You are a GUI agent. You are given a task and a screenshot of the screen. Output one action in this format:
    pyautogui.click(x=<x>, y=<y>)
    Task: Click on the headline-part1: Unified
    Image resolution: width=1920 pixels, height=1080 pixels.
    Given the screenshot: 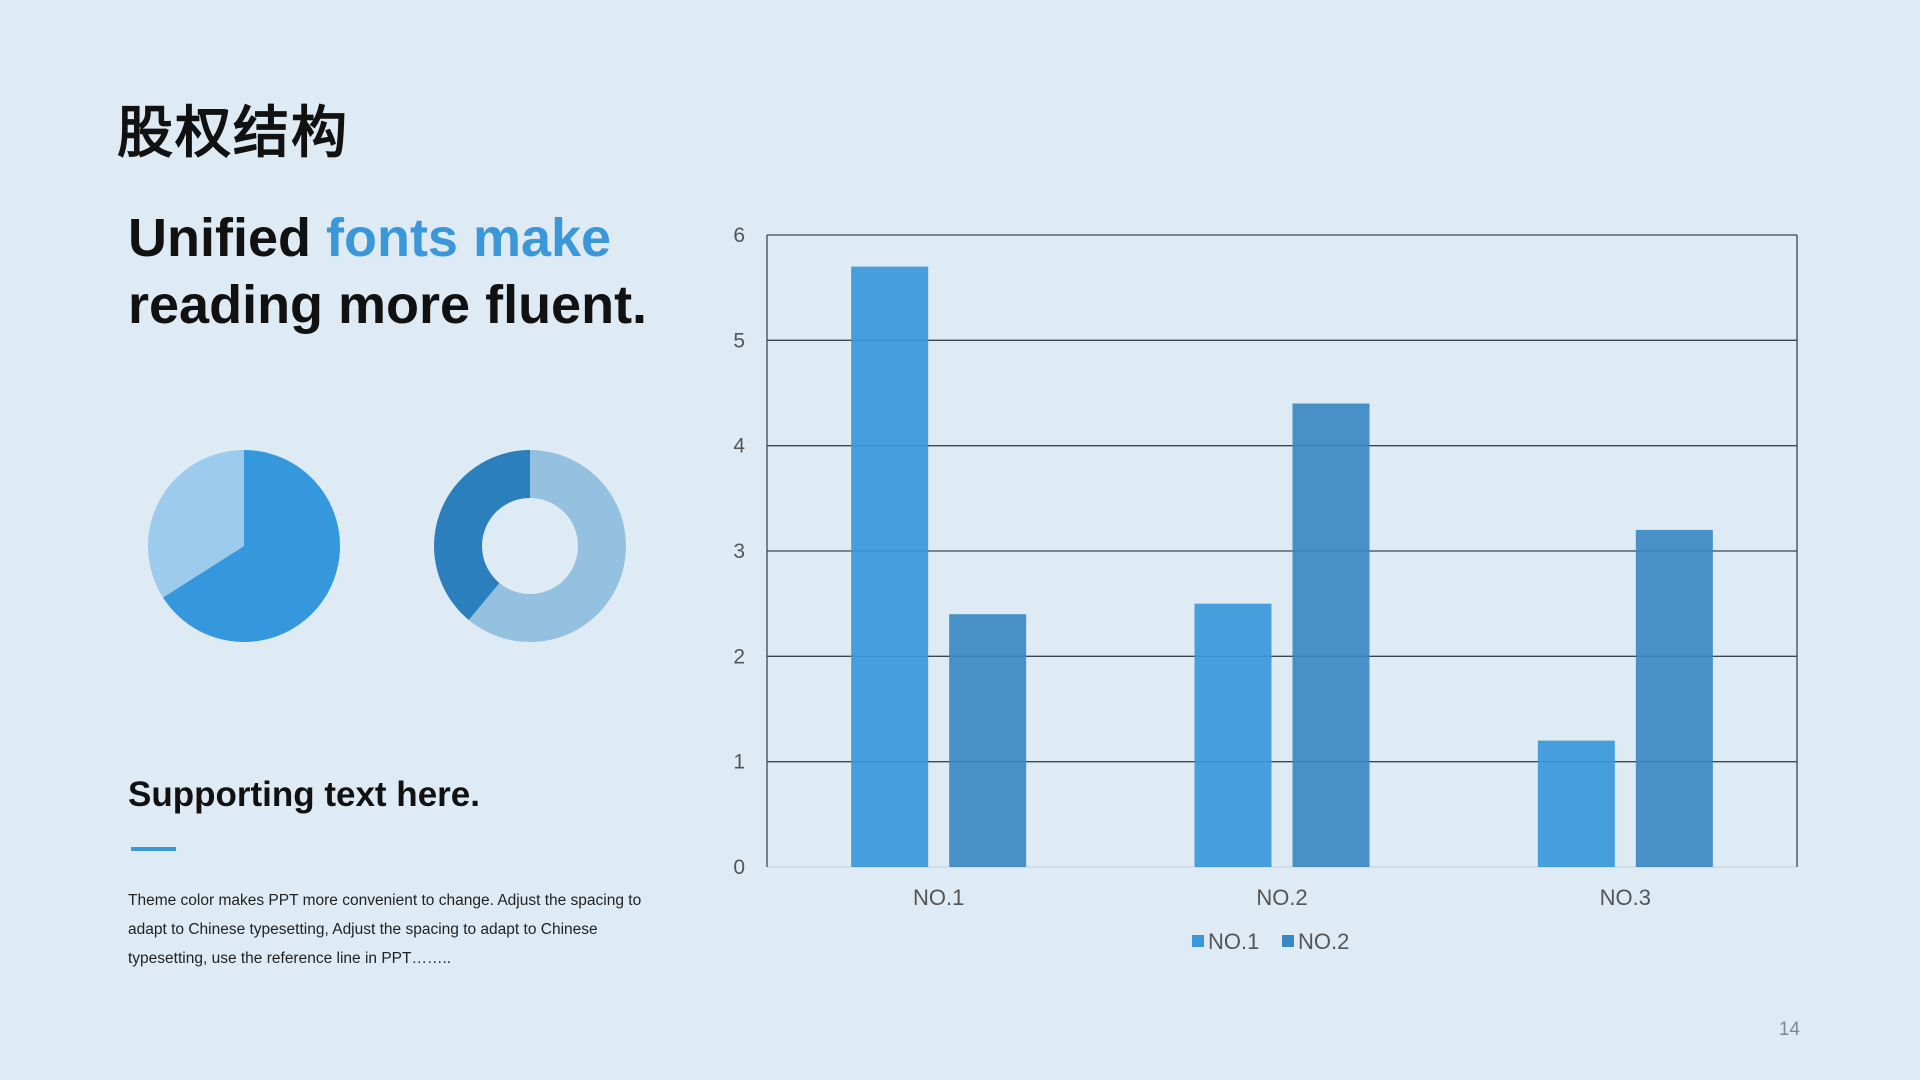 What is the action you would take?
    pyautogui.click(x=227, y=238)
    